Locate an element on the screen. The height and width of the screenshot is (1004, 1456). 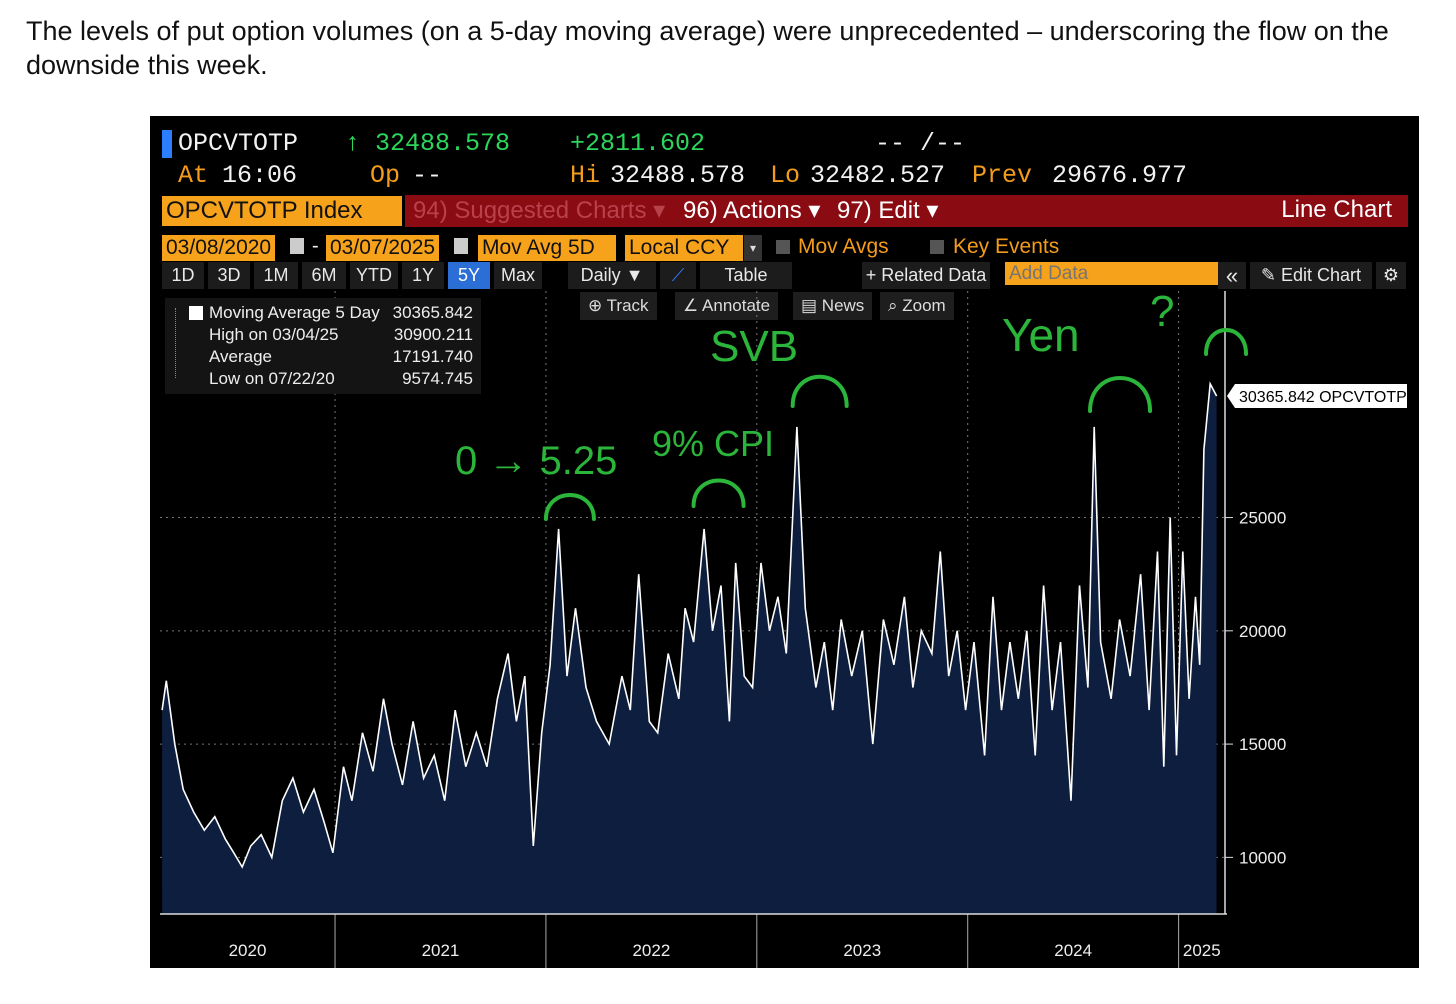
range-button-1y: 1Y is located at coordinates (423, 275).